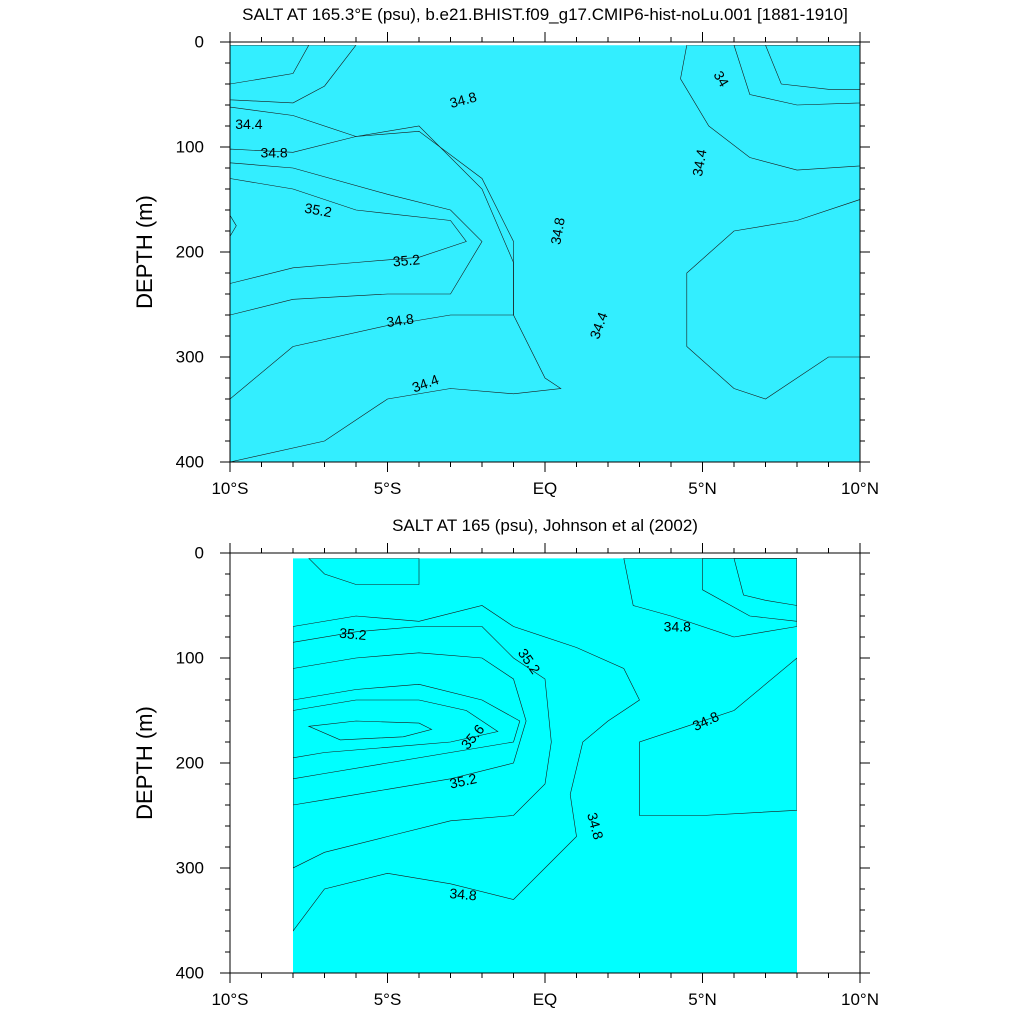 This screenshot has height=1024, width=1024. I want to click on salinity-region-35.6-35.8, so click(396, 729).